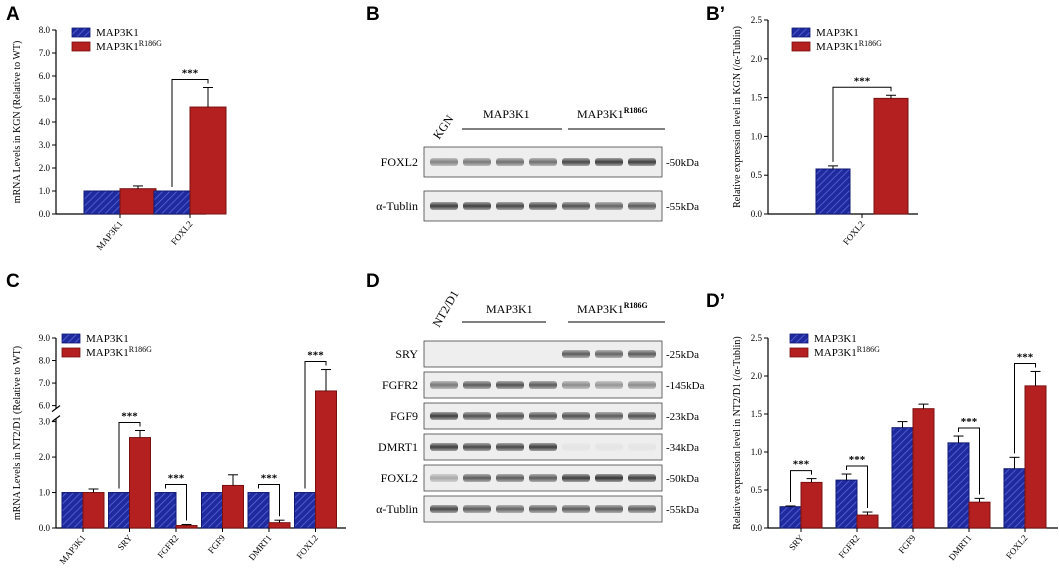  Describe the element at coordinates (445, 309) in the screenshot. I see `lane-label-nt2d1: NT2/D1` at that location.